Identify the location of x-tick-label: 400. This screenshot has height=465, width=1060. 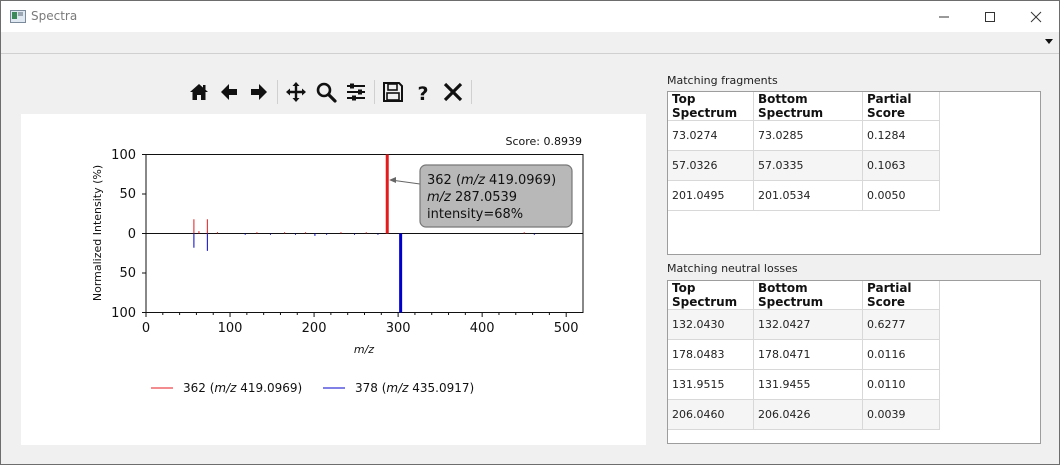
(482, 328).